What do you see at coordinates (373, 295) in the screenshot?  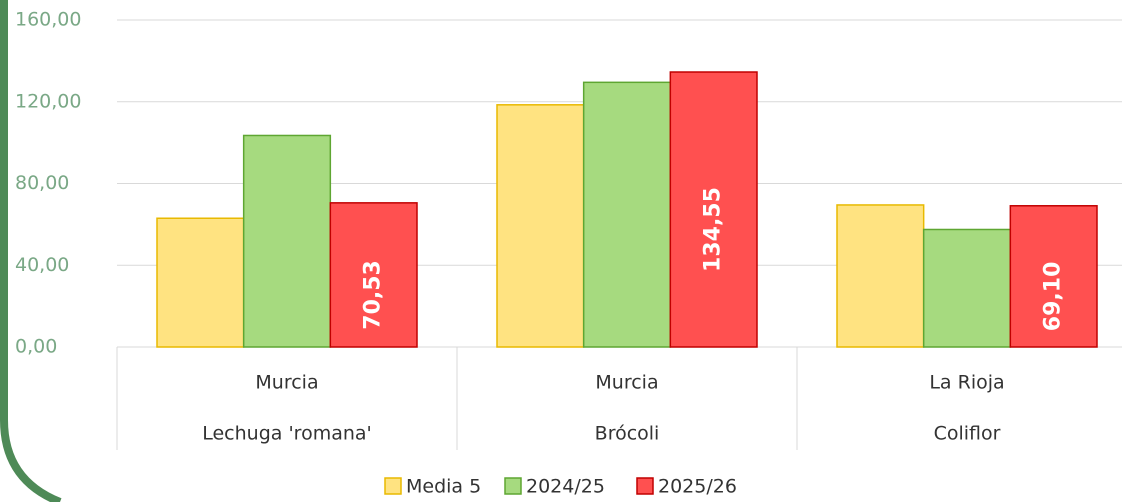 I see `value-label: 70,53` at bounding box center [373, 295].